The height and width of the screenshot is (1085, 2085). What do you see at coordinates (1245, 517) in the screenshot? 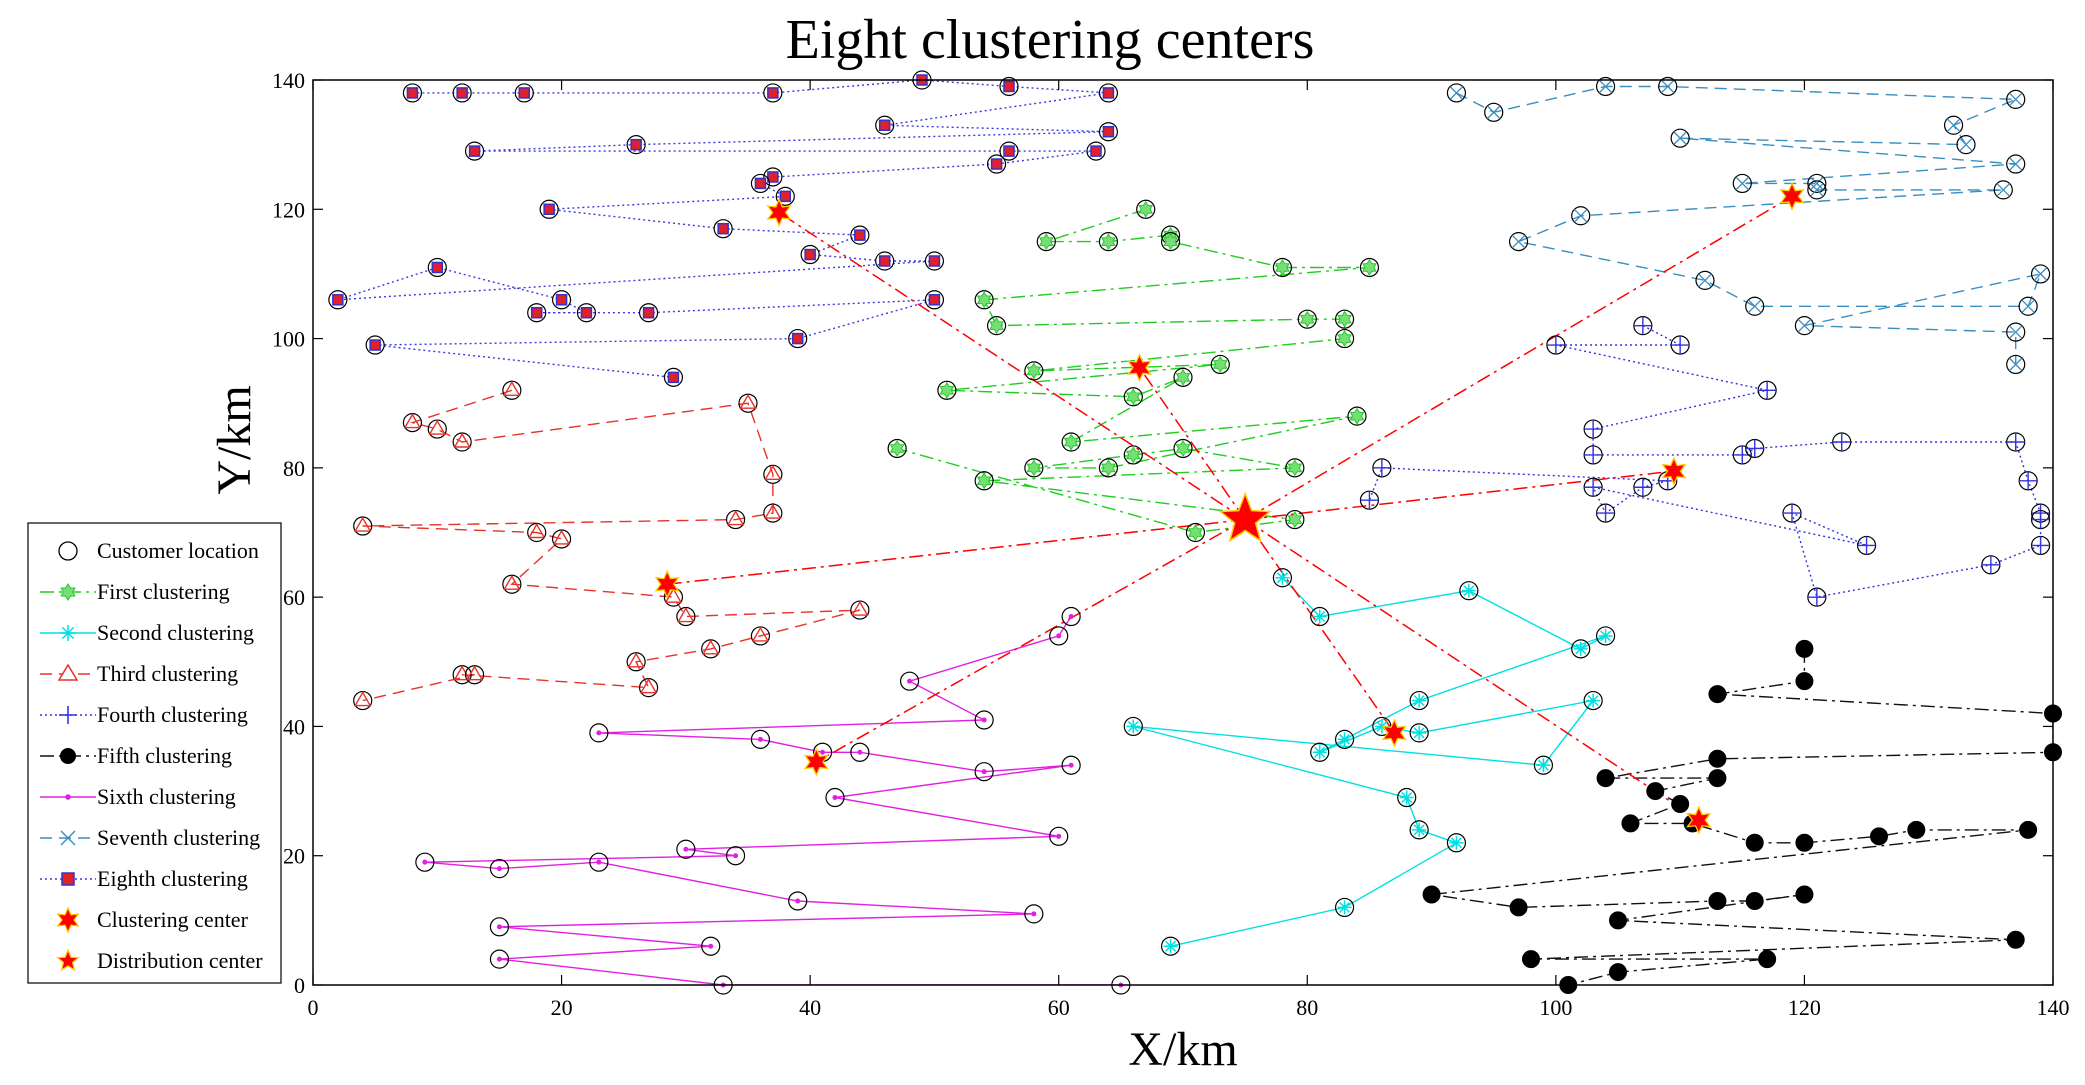
I see `distribution-center-marker` at bounding box center [1245, 517].